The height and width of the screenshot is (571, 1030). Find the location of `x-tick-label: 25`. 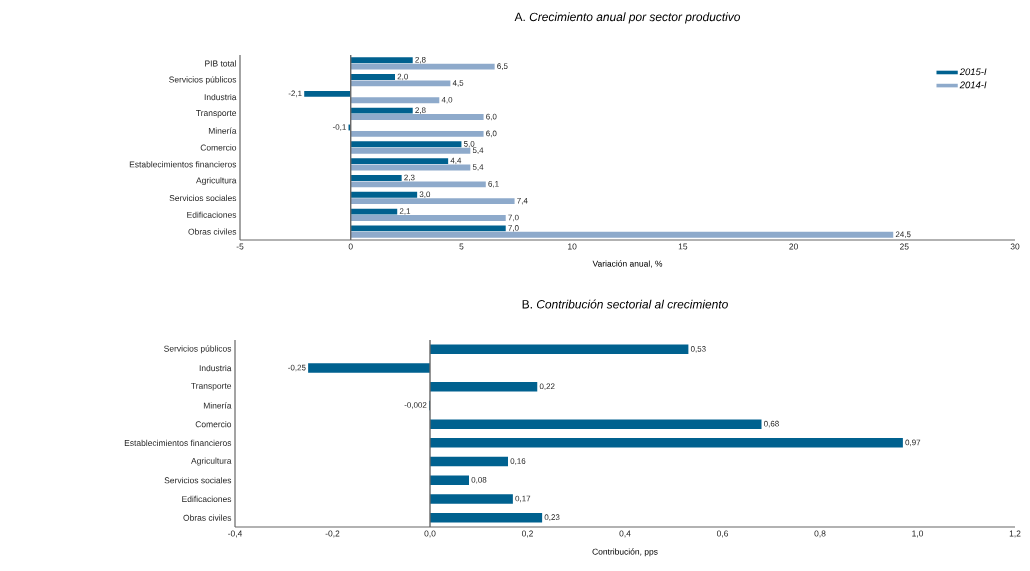

x-tick-label: 25 is located at coordinates (904, 246).